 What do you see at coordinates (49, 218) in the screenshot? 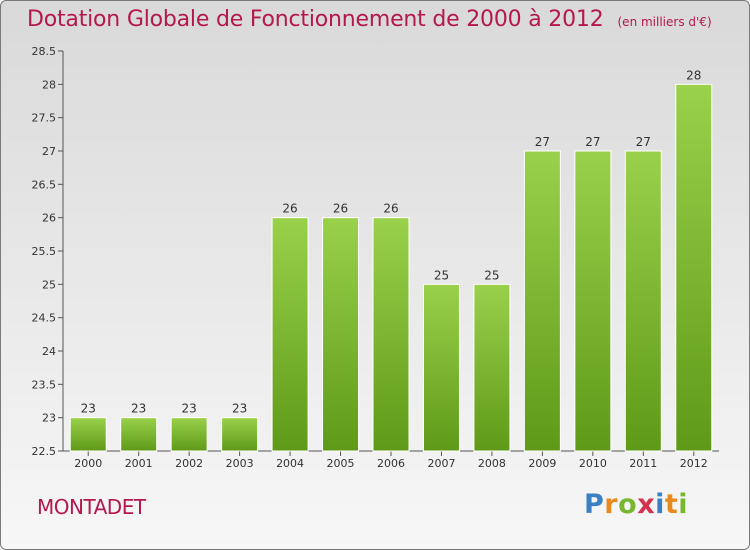
I see `y-tick-label: 26` at bounding box center [49, 218].